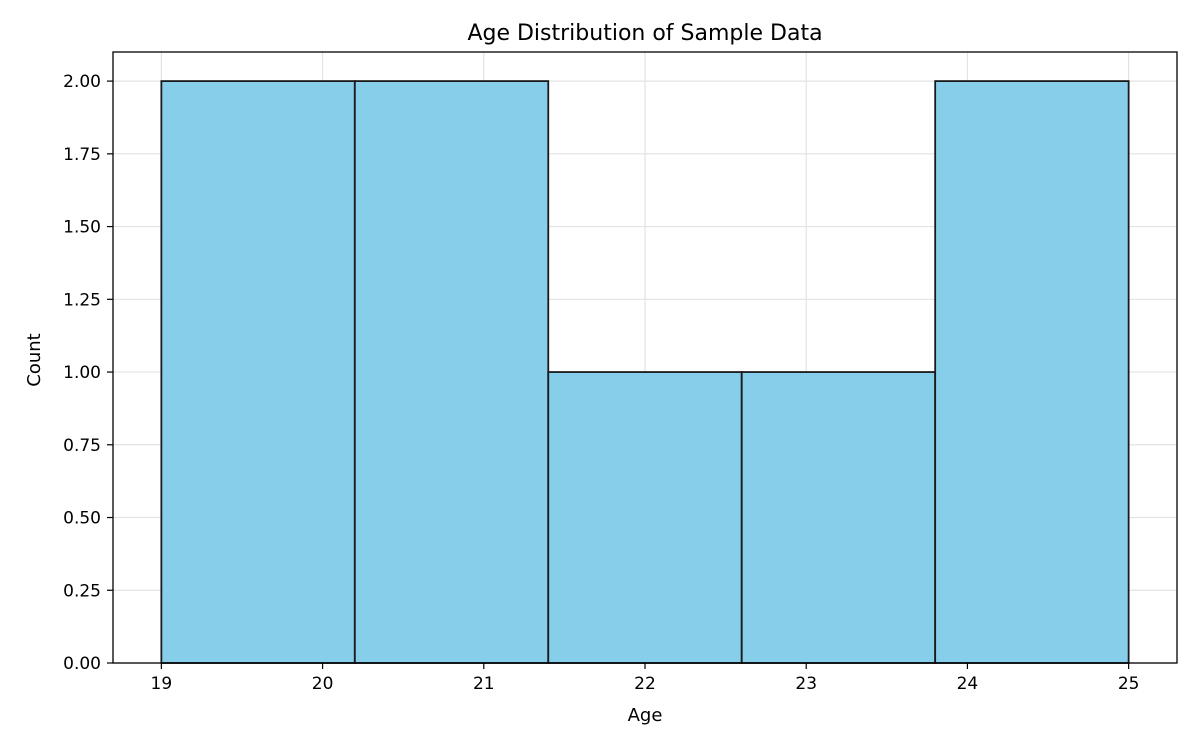  Describe the element at coordinates (82, 519) in the screenshot. I see `y-tick-label: 0.50` at that location.